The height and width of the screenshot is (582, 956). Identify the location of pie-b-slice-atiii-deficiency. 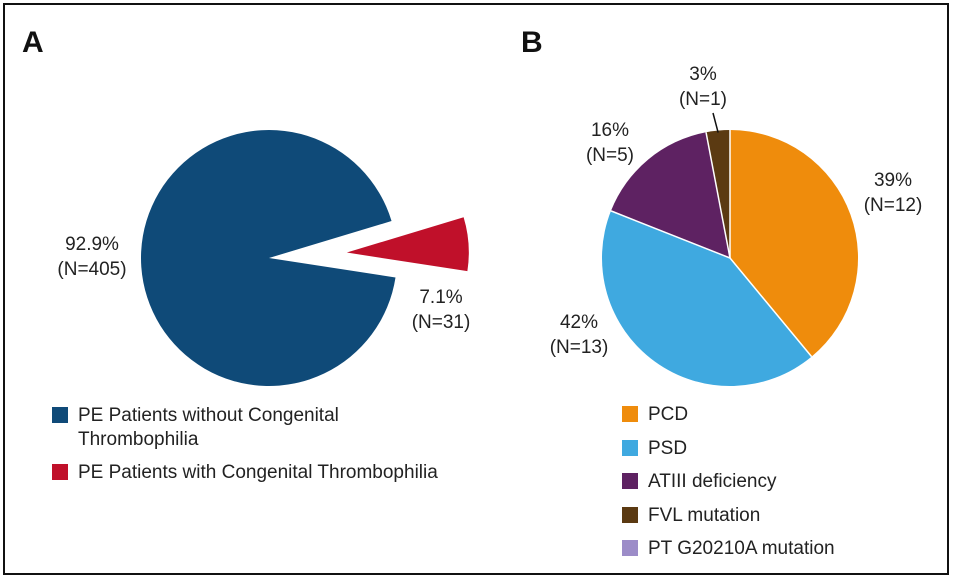
(670, 195).